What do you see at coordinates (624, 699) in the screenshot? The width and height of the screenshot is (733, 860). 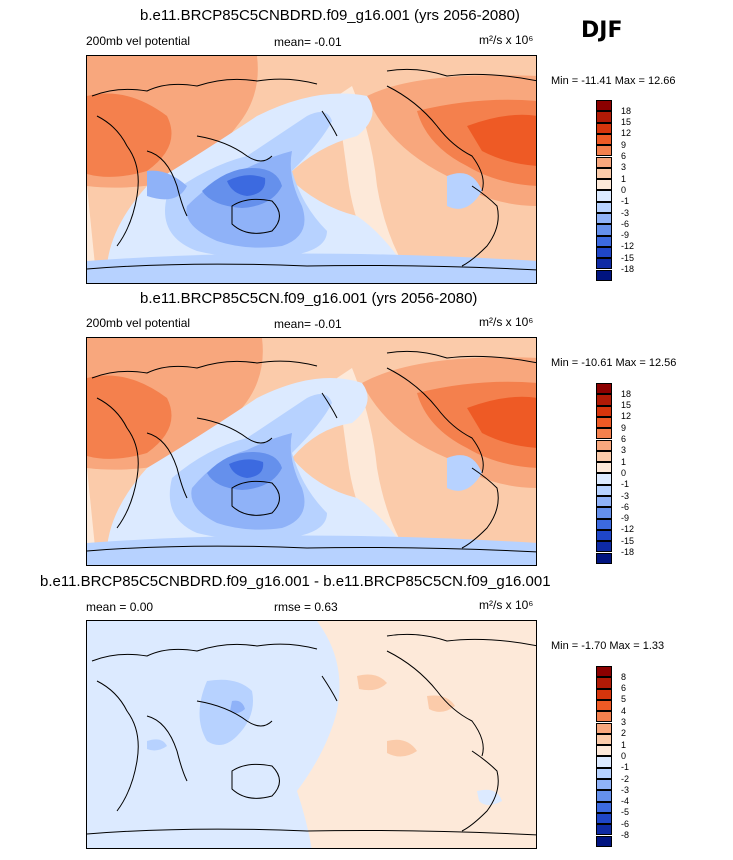 I see `colorbar-tick-label: 5` at bounding box center [624, 699].